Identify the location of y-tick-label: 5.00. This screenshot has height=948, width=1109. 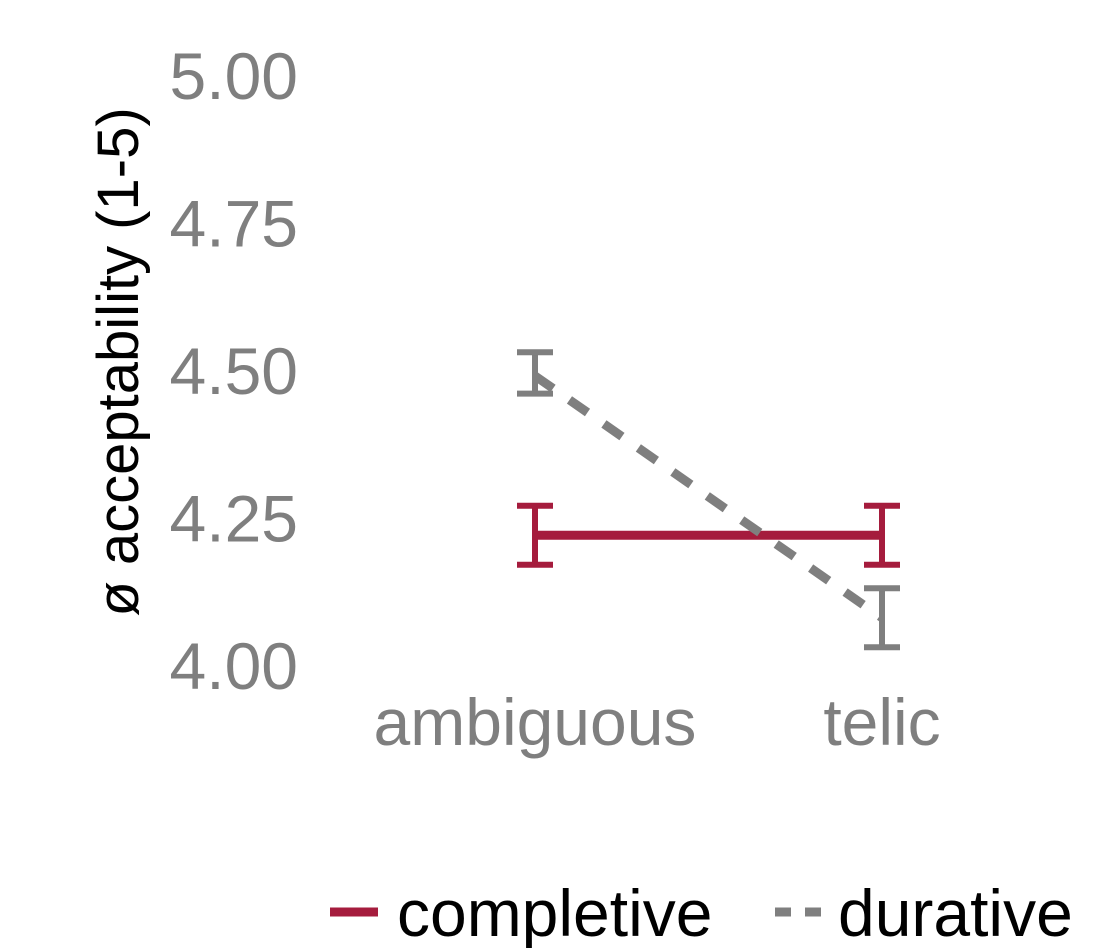
(234, 76).